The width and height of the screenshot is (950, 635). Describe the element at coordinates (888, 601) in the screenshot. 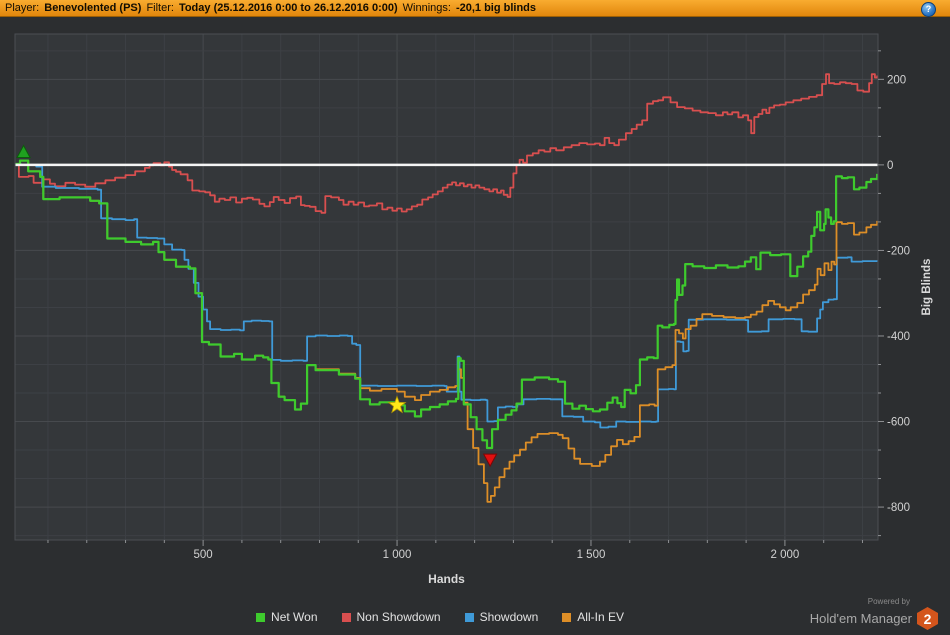

I see `powered-by-text: Powered by` at that location.